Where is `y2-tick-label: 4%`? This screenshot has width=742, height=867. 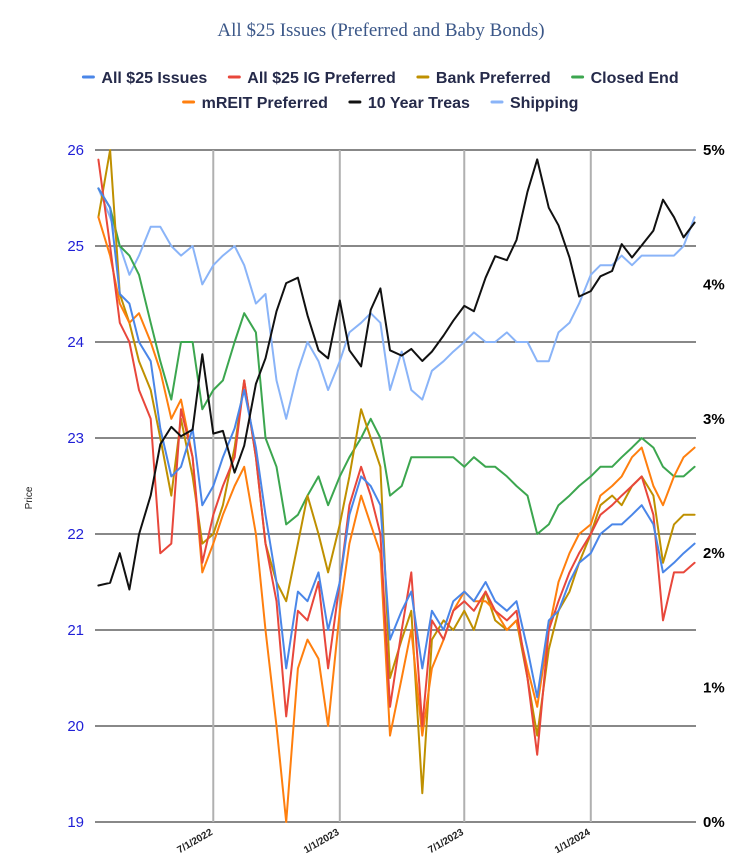 y2-tick-label: 4% is located at coordinates (714, 284).